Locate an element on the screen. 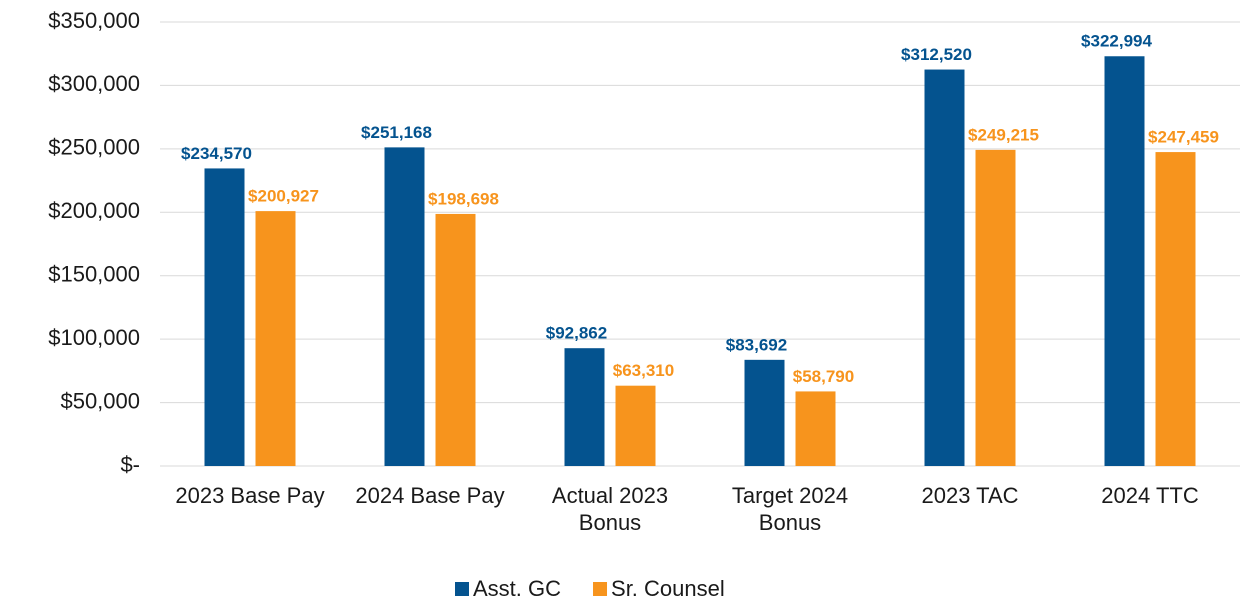 The width and height of the screenshot is (1247, 601). y-tick-label: $350,000 is located at coordinates (94, 20).